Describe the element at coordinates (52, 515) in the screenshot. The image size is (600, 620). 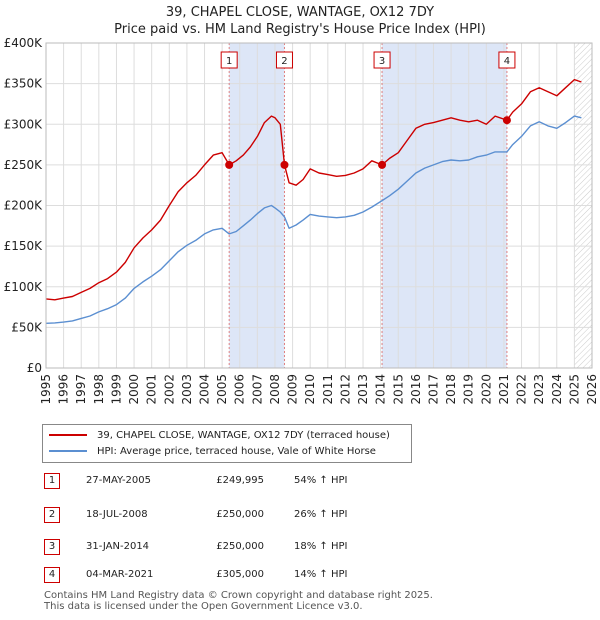
I see `sale-number-badge: 2` at that location.